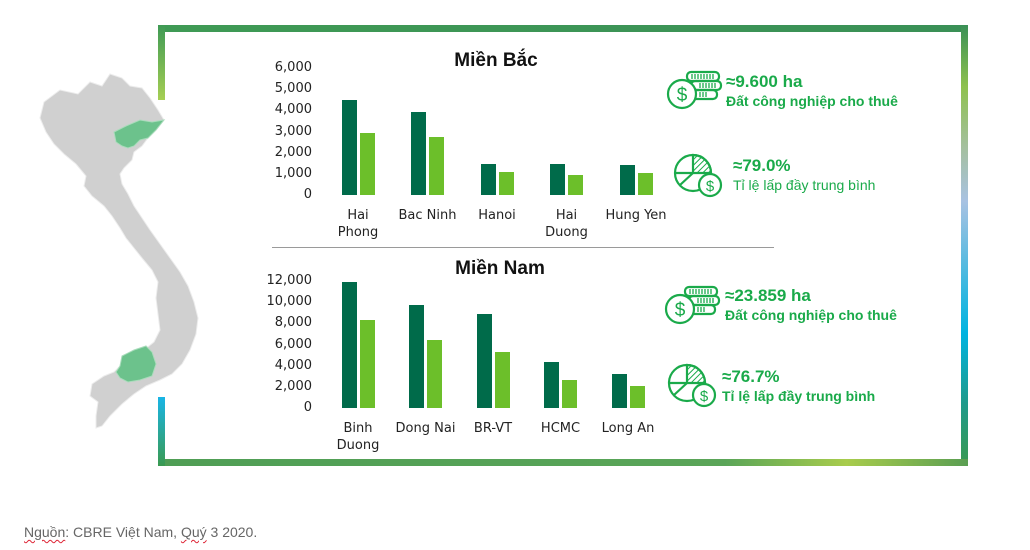  What do you see at coordinates (293, 131) in the screenshot?
I see `y-tick-label: 3,000` at bounding box center [293, 131].